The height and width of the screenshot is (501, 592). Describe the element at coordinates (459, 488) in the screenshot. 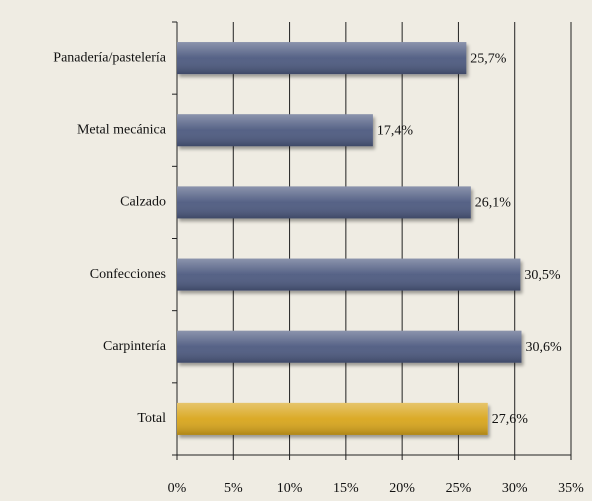

I see `x-tick-label: 25%` at that location.